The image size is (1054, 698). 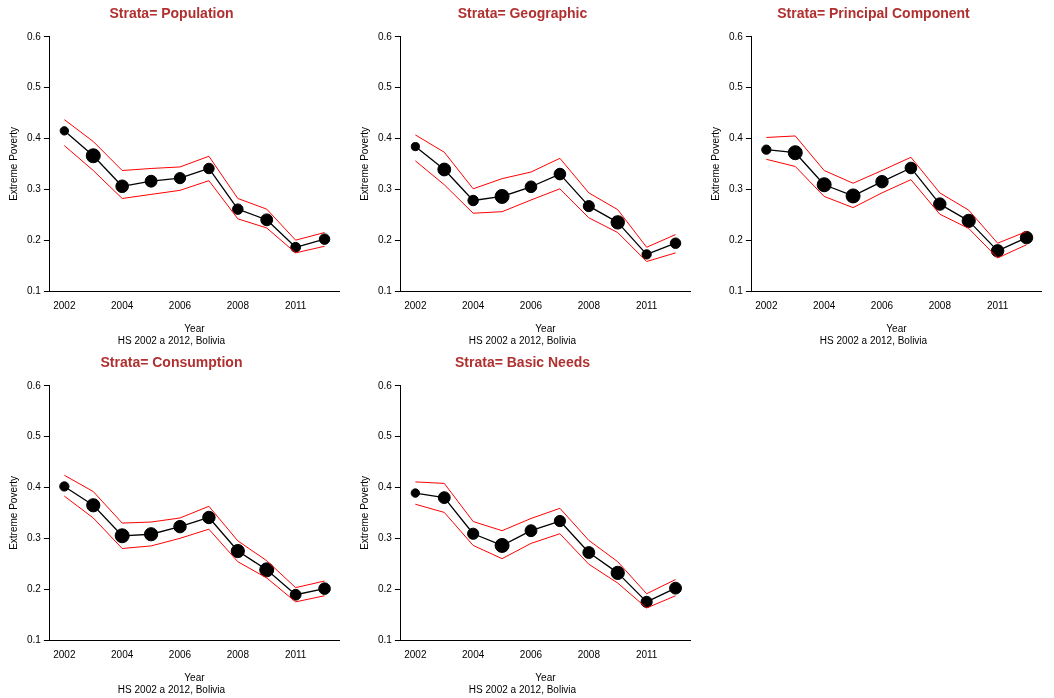 What do you see at coordinates (874, 13) in the screenshot?
I see `chart-title: Strata= Principal Component` at bounding box center [874, 13].